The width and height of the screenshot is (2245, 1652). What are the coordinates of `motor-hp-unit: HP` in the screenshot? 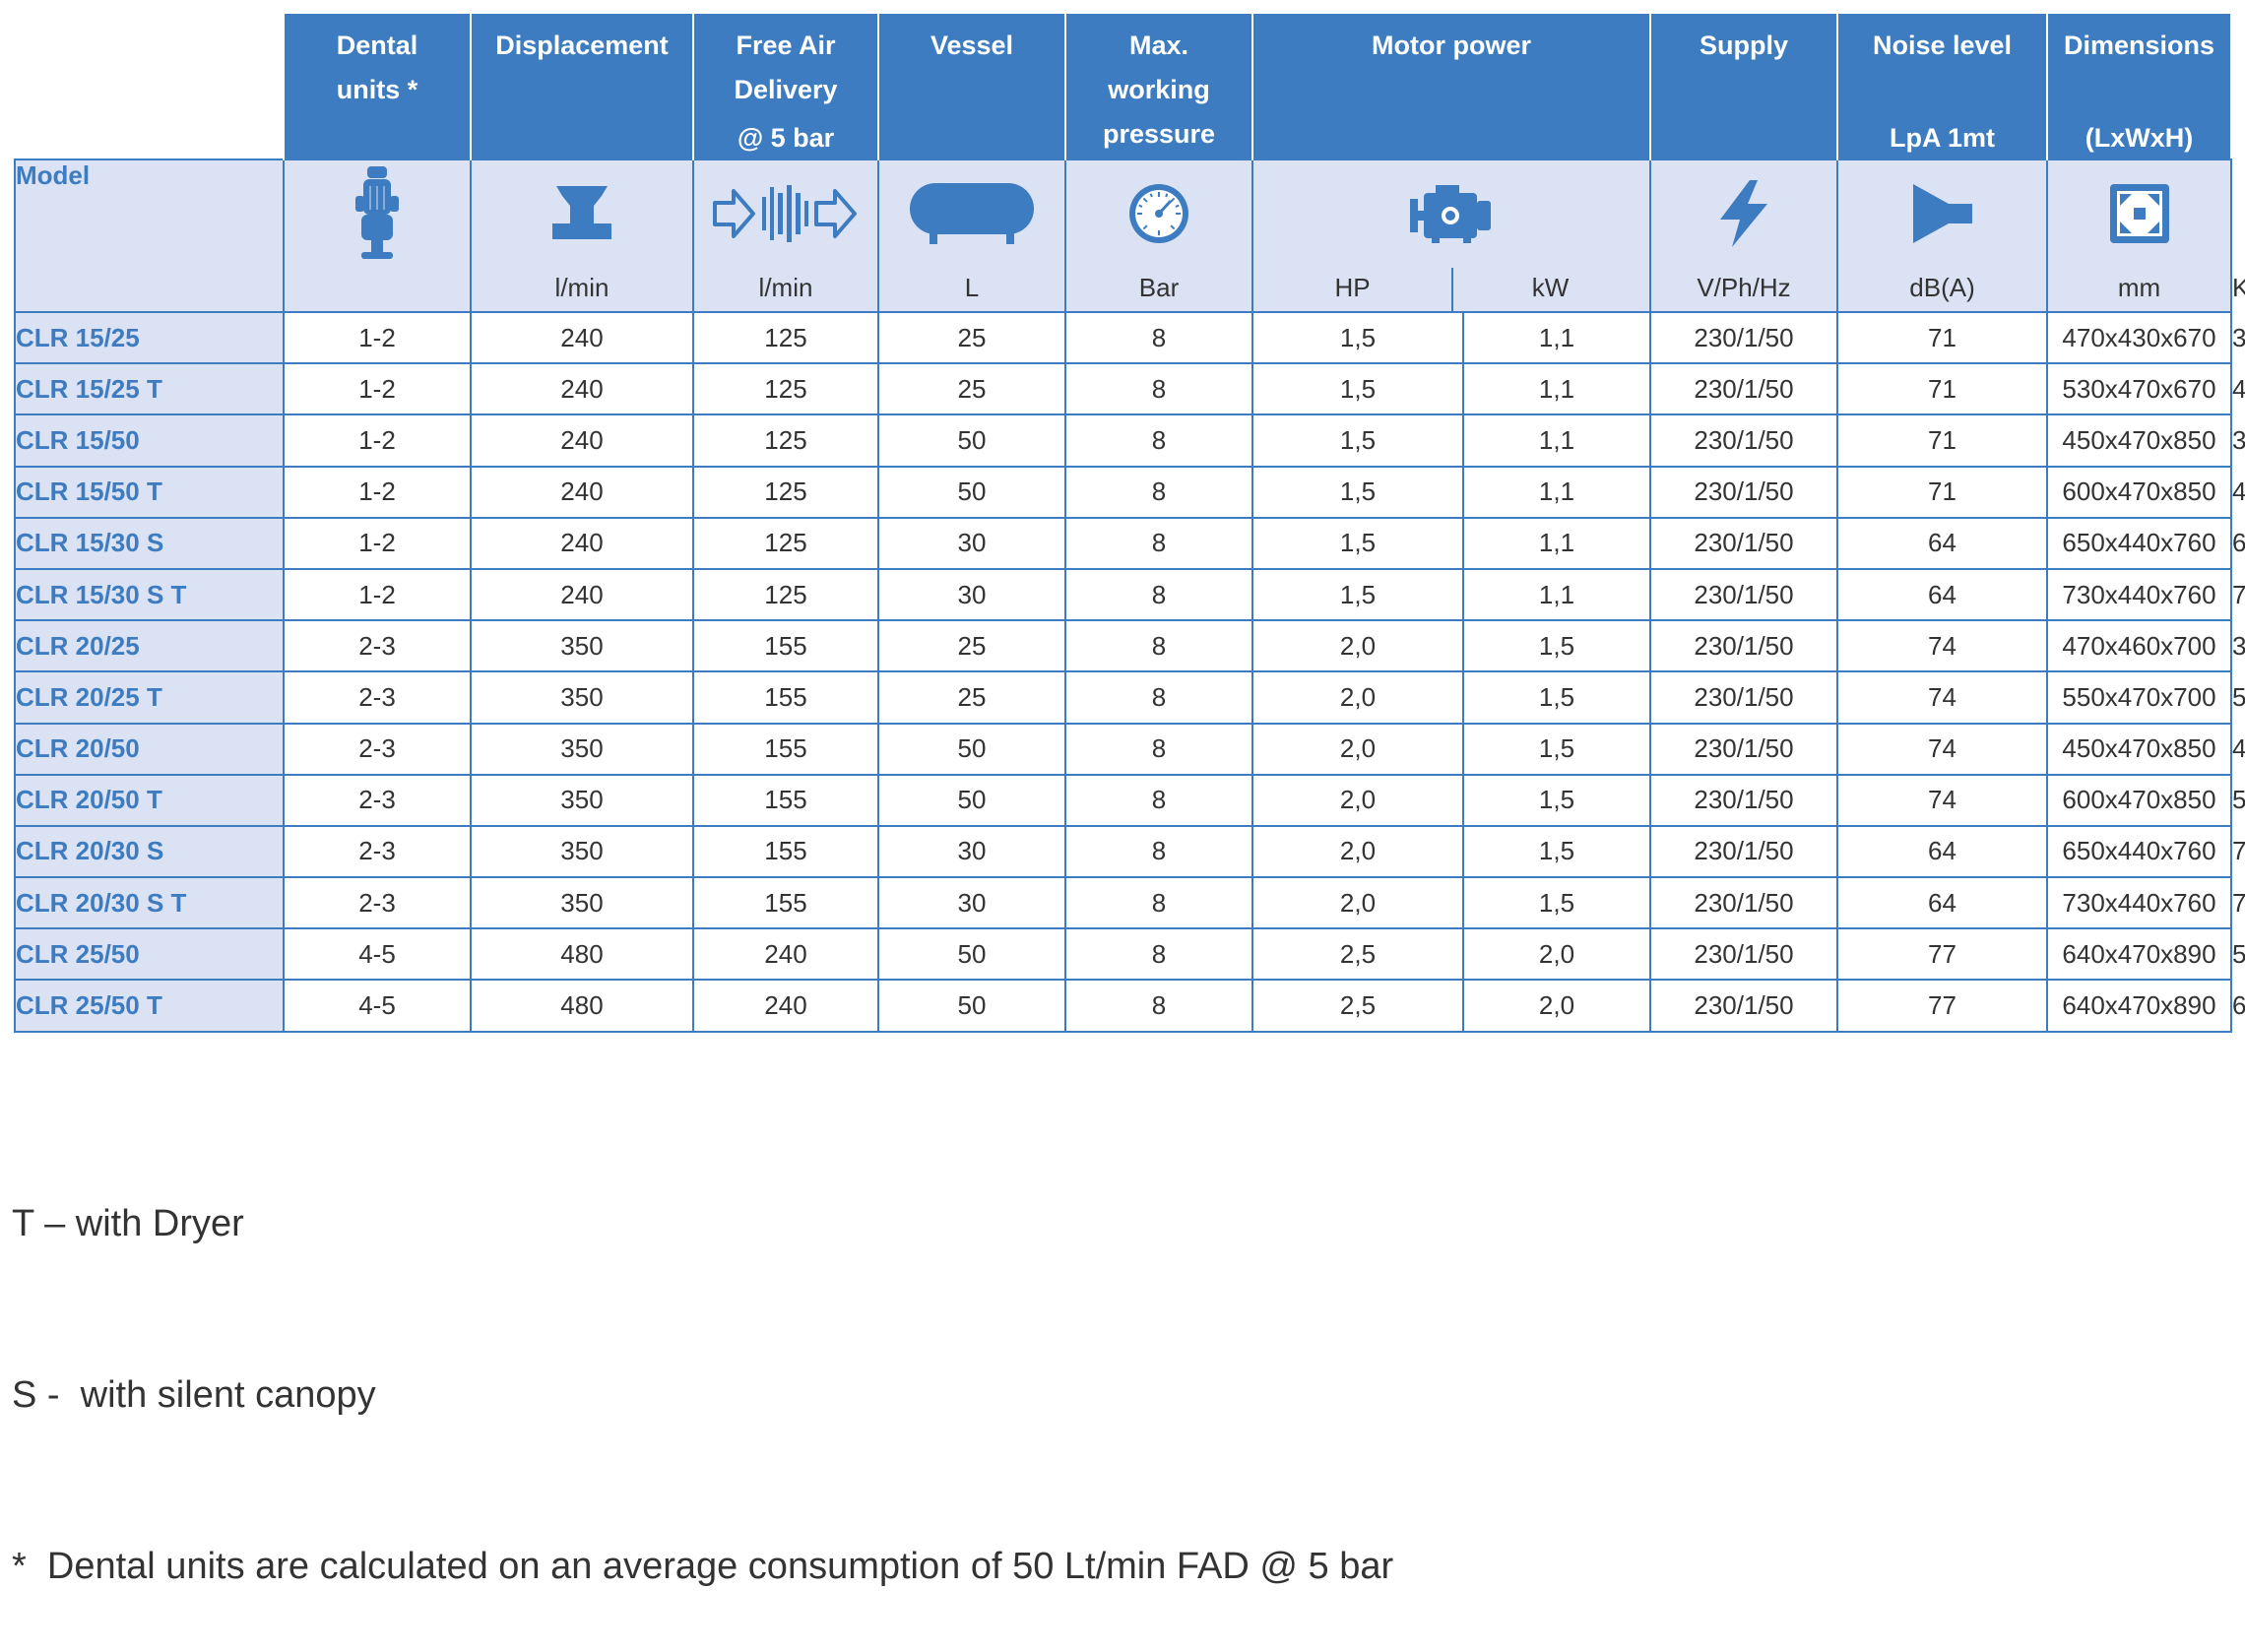 It's located at (1352, 287).